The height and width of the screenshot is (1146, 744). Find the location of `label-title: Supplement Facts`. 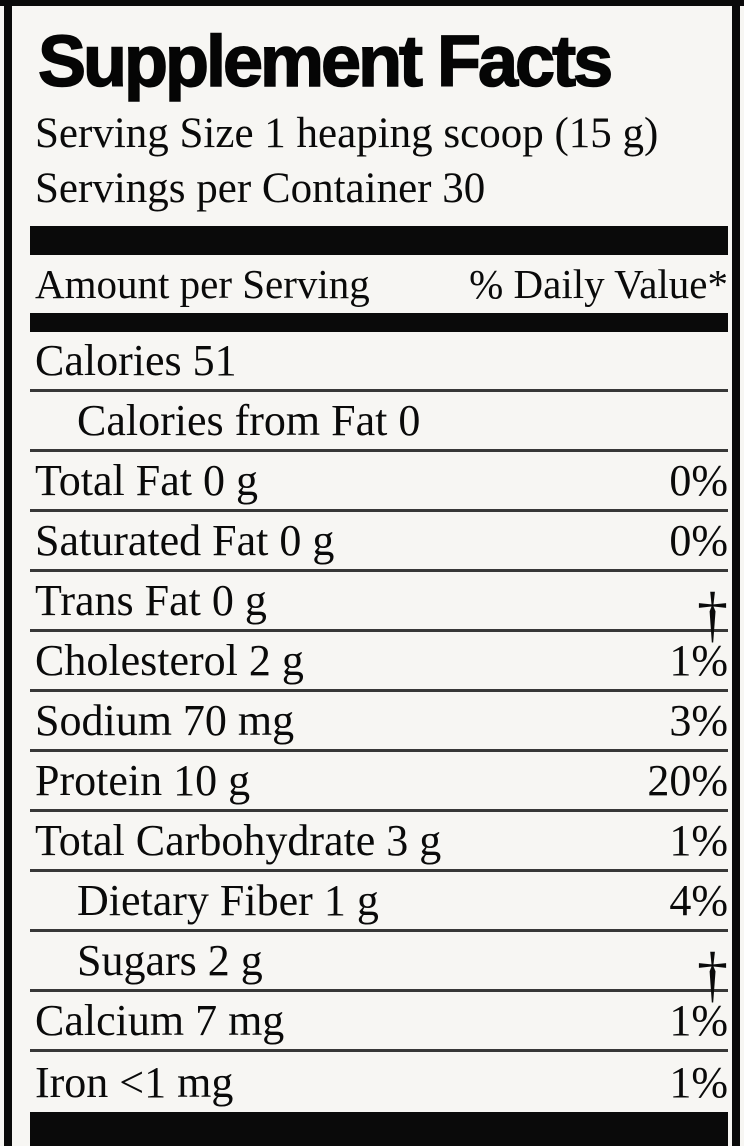

label-title: Supplement Facts is located at coordinates (325, 62).